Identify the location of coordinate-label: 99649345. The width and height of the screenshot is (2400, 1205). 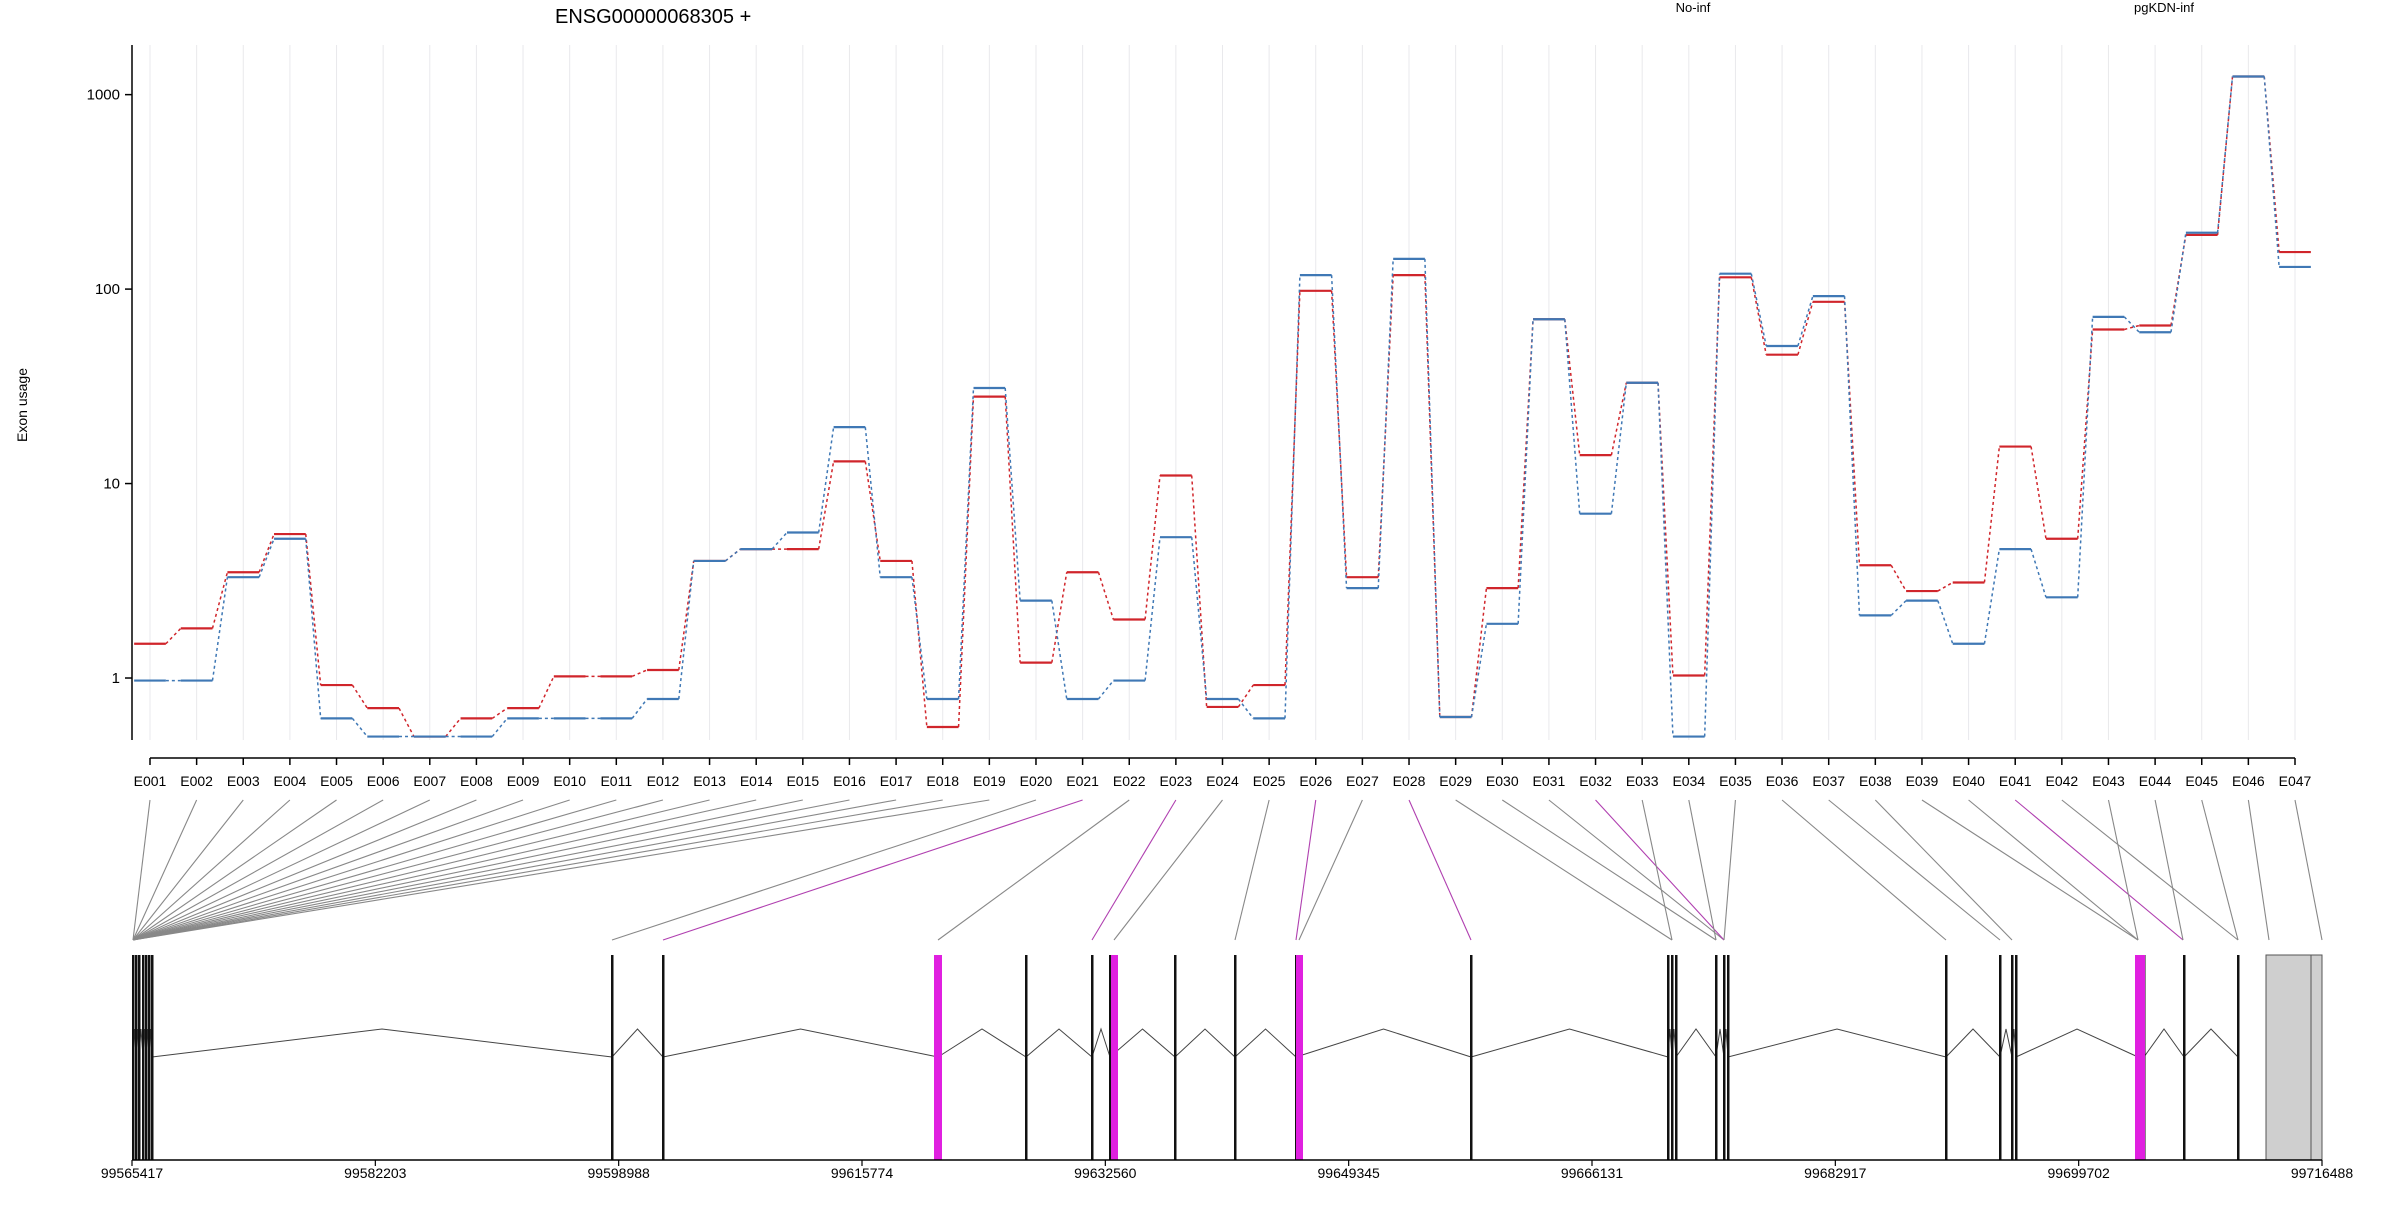
(1349, 1173).